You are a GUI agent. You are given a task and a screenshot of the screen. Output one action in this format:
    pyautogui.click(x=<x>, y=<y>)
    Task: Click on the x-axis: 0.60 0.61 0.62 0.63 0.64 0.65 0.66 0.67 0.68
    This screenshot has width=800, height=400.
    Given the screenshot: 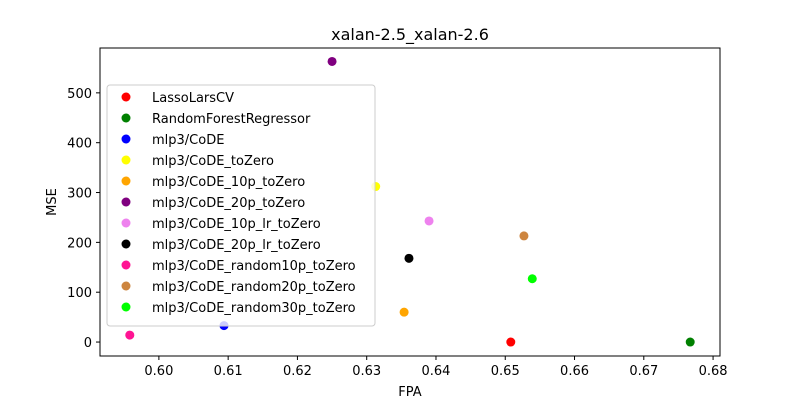 What is the action you would take?
    pyautogui.click(x=436, y=367)
    